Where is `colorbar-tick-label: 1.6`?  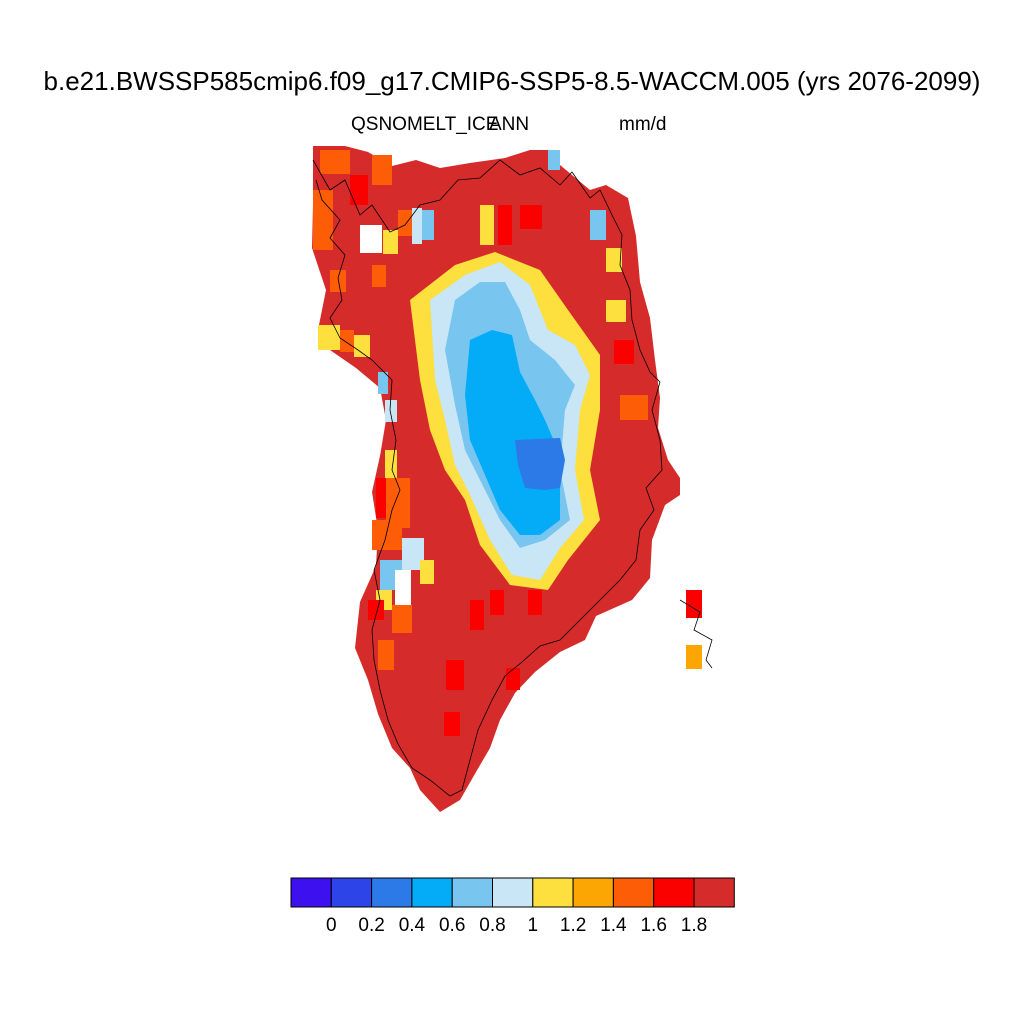 colorbar-tick-label: 1.6 is located at coordinates (653, 925).